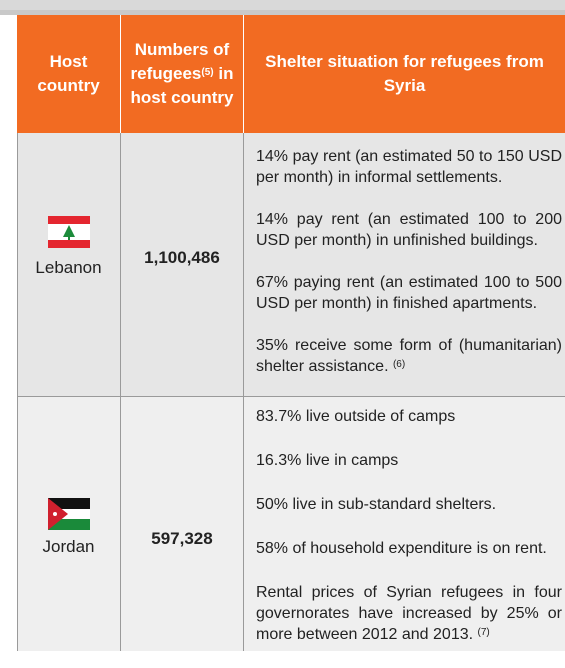 The image size is (565, 668). I want to click on footnote-ref: (7), so click(483, 632).